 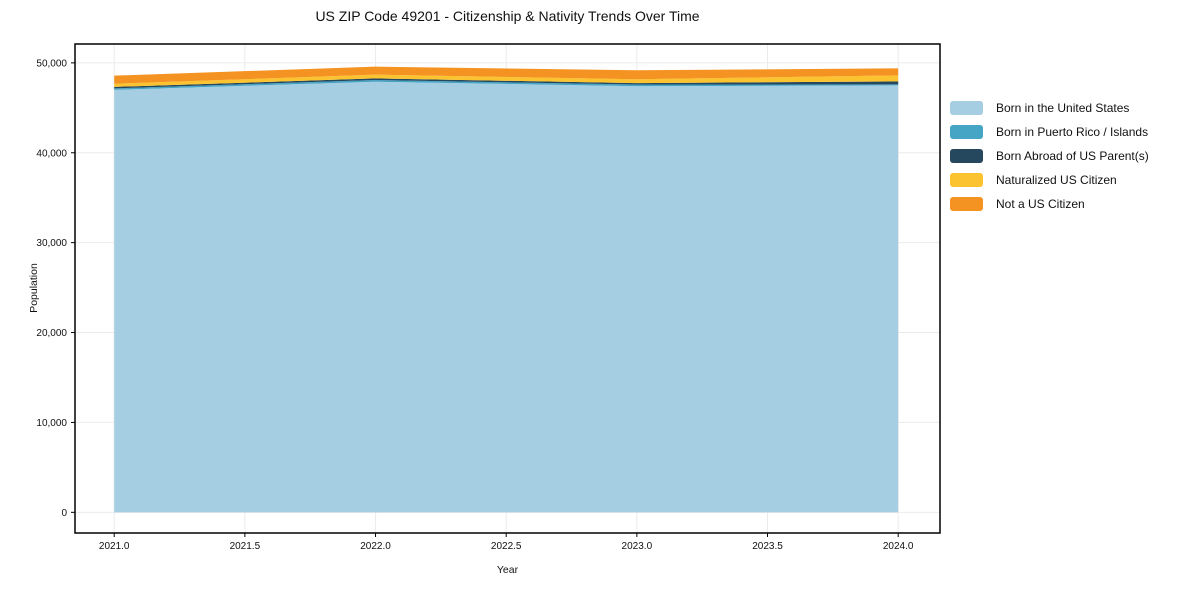 What do you see at coordinates (64, 513) in the screenshot?
I see `y-tick-label: 0` at bounding box center [64, 513].